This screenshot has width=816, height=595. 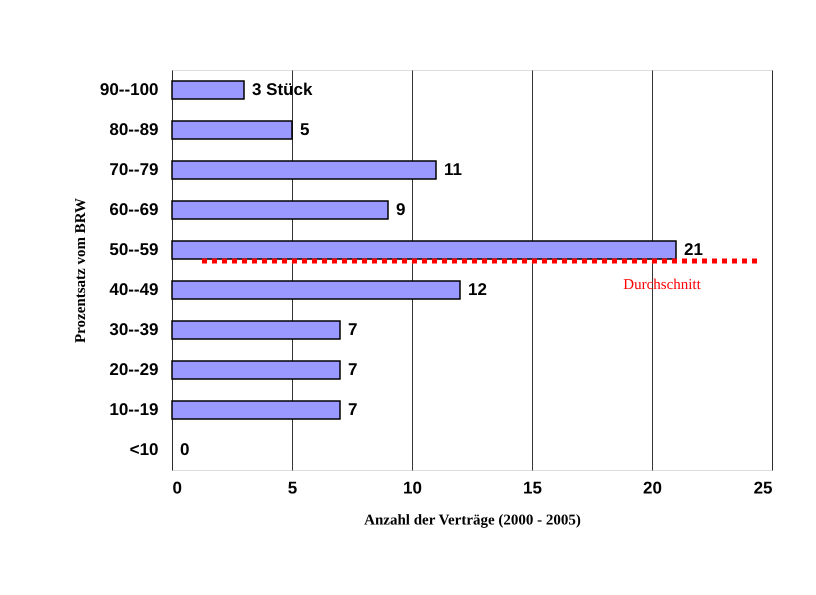 I want to click on y-tick-label: 30--39, so click(x=133, y=329).